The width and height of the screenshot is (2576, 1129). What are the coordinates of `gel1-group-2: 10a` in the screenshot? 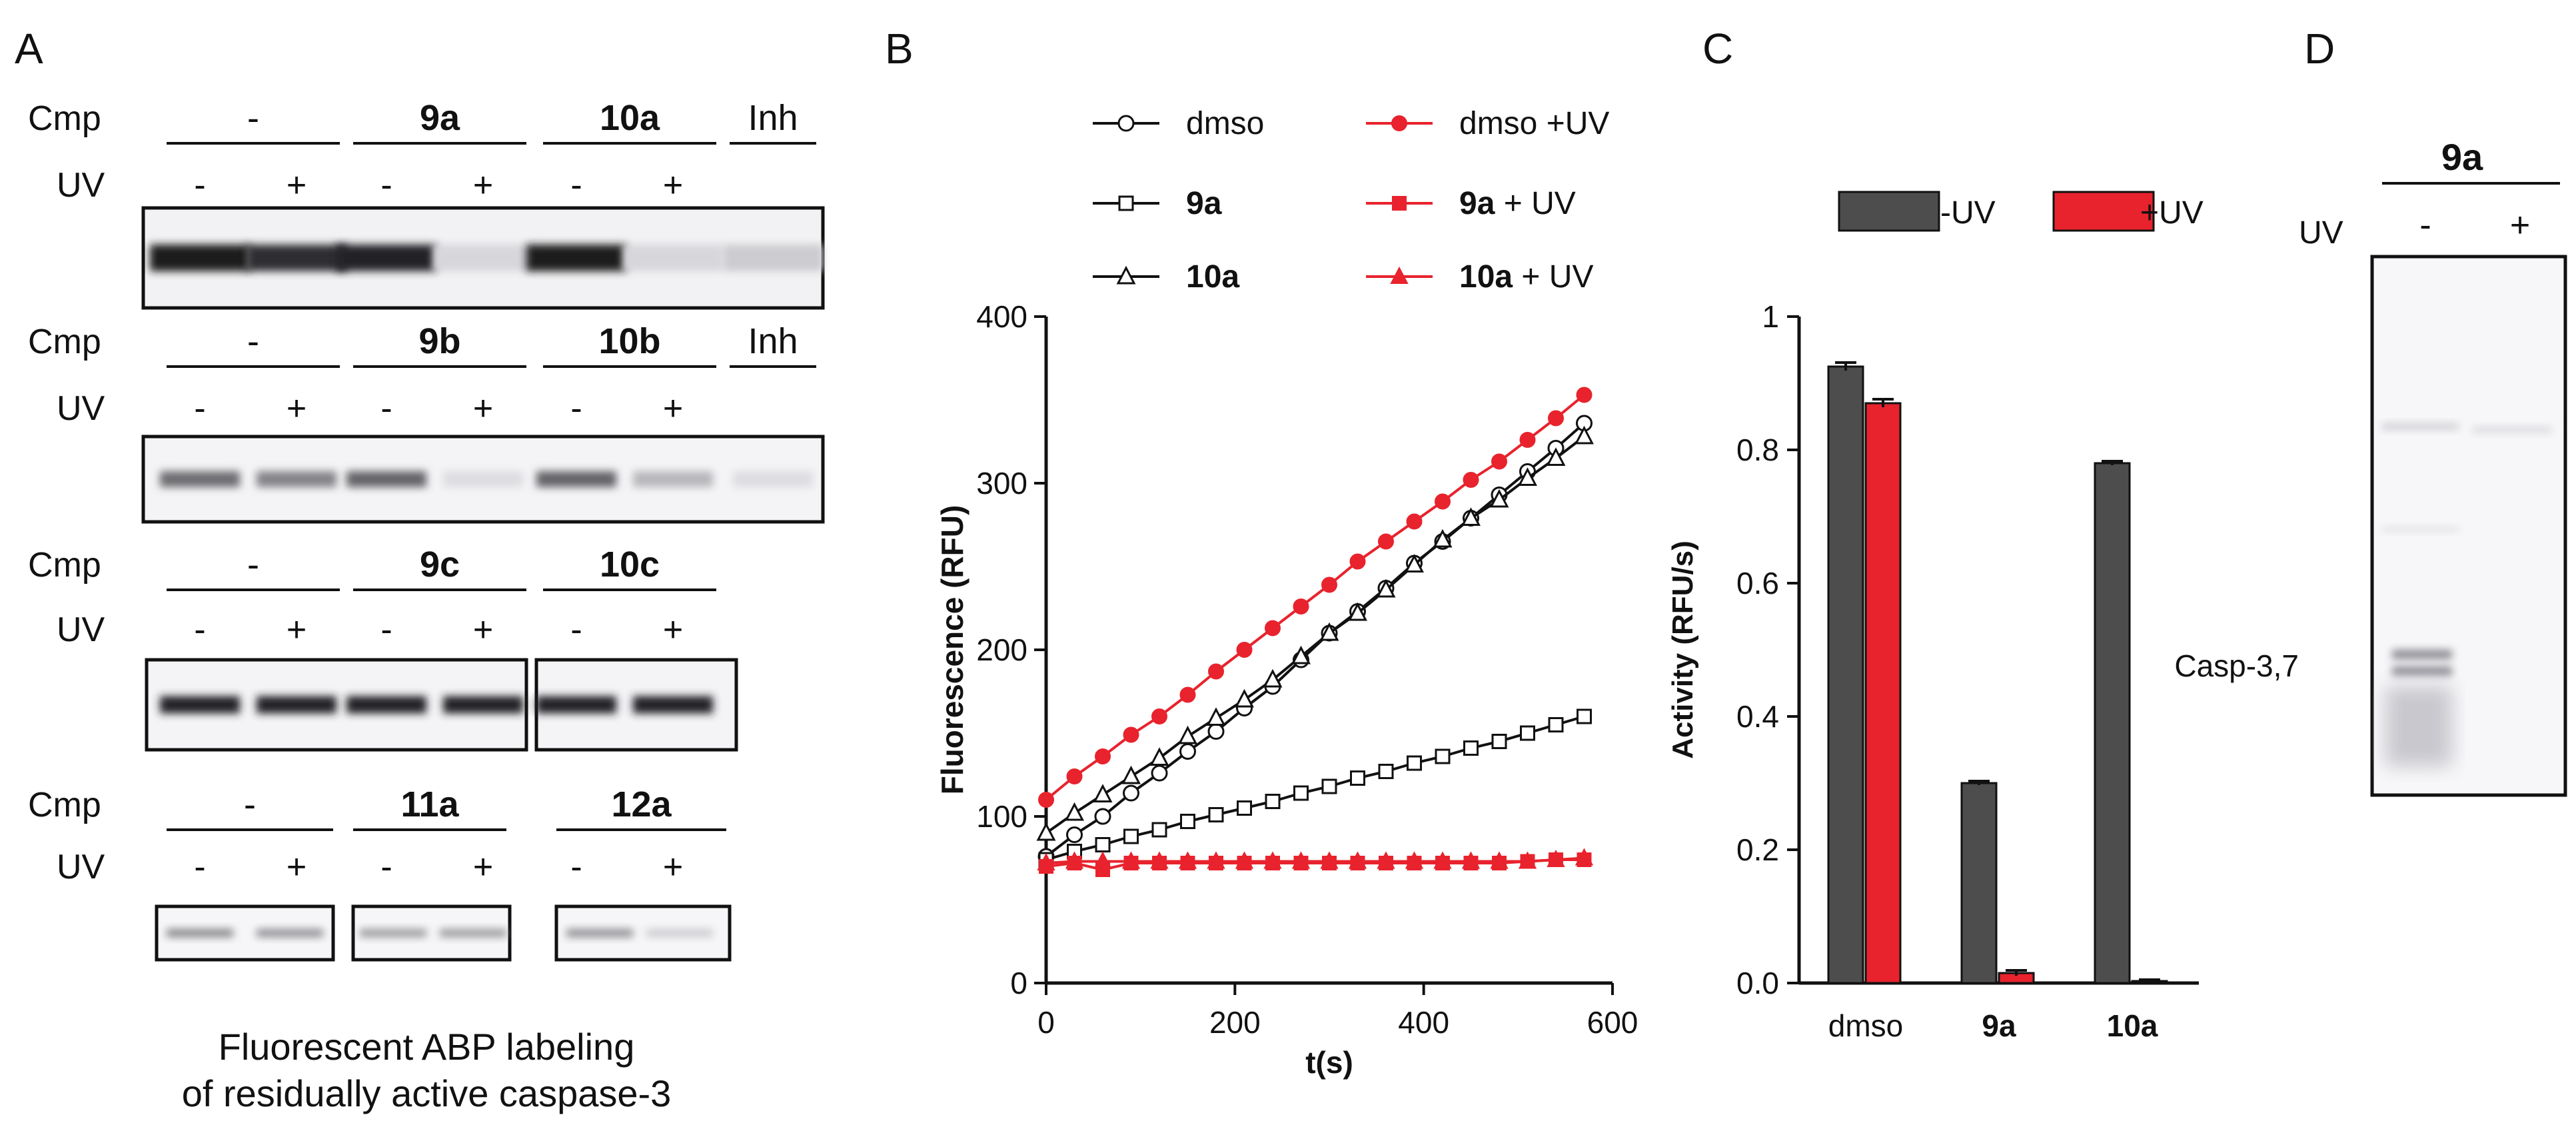 It's located at (630, 118).